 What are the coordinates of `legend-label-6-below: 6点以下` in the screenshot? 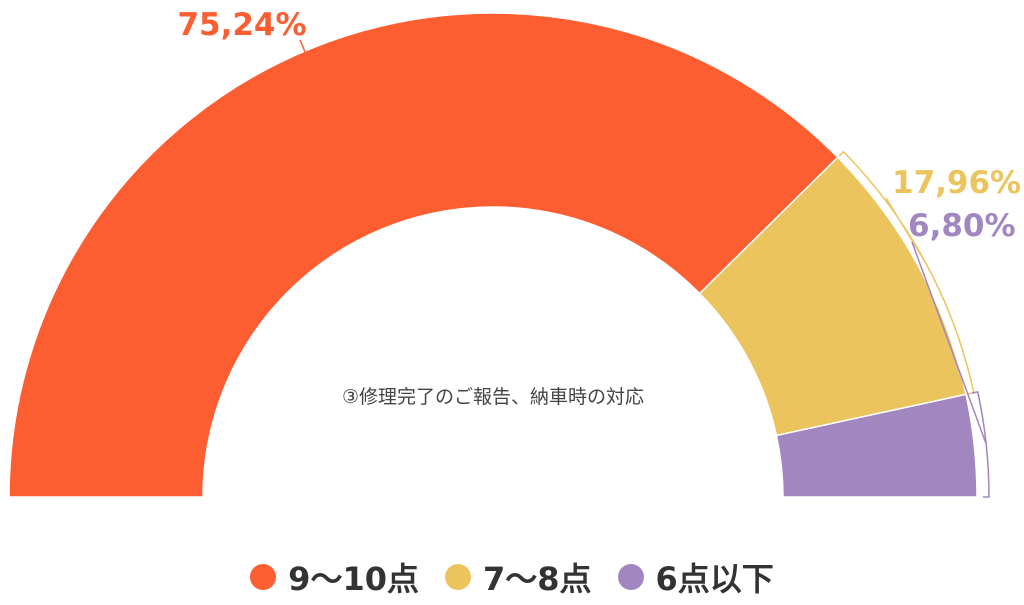 It's located at (714, 579).